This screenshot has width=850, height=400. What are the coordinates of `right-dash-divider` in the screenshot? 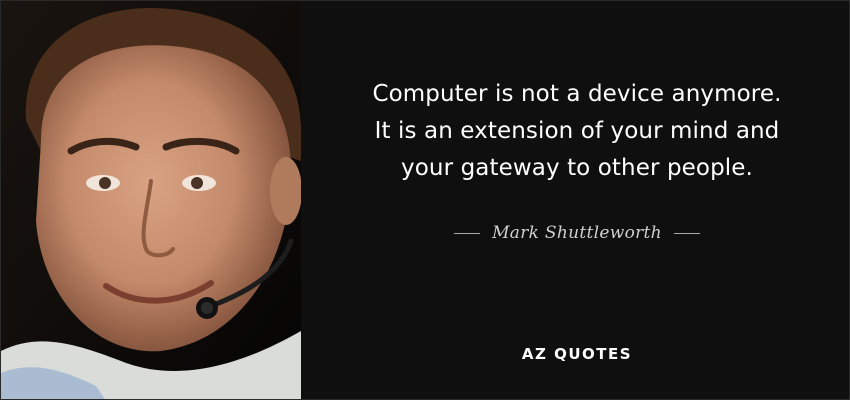 It's located at (686, 233).